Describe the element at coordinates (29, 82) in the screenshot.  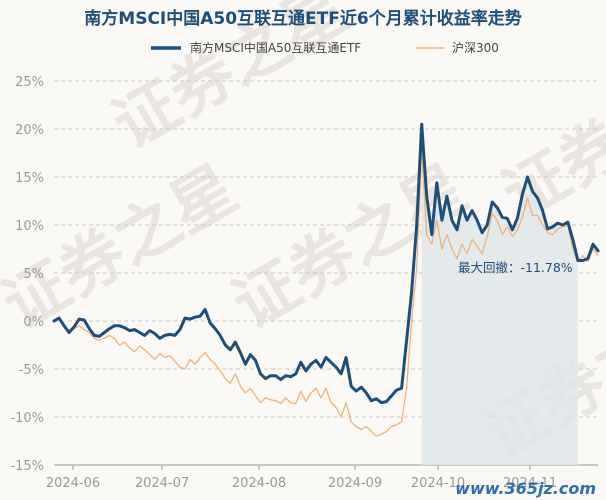
I see `y-tick-label: 25%` at that location.